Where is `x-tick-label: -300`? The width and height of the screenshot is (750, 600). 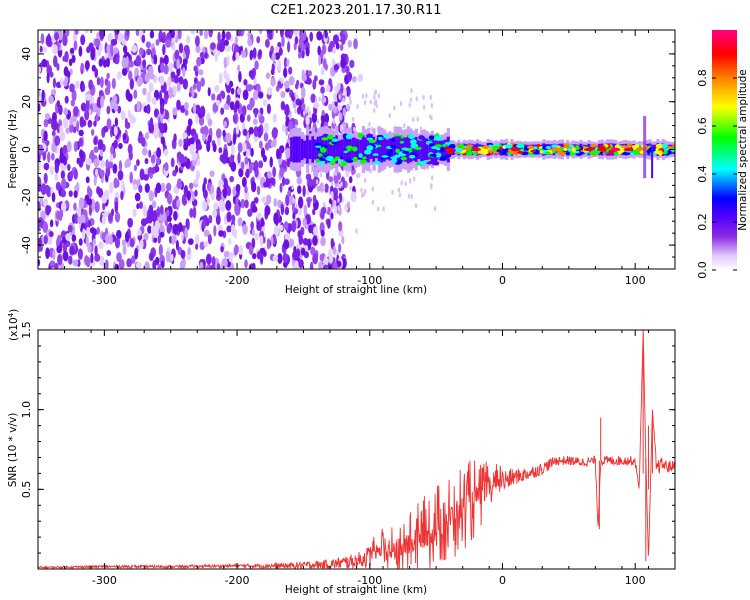 x-tick-label: -300 is located at coordinates (104, 280).